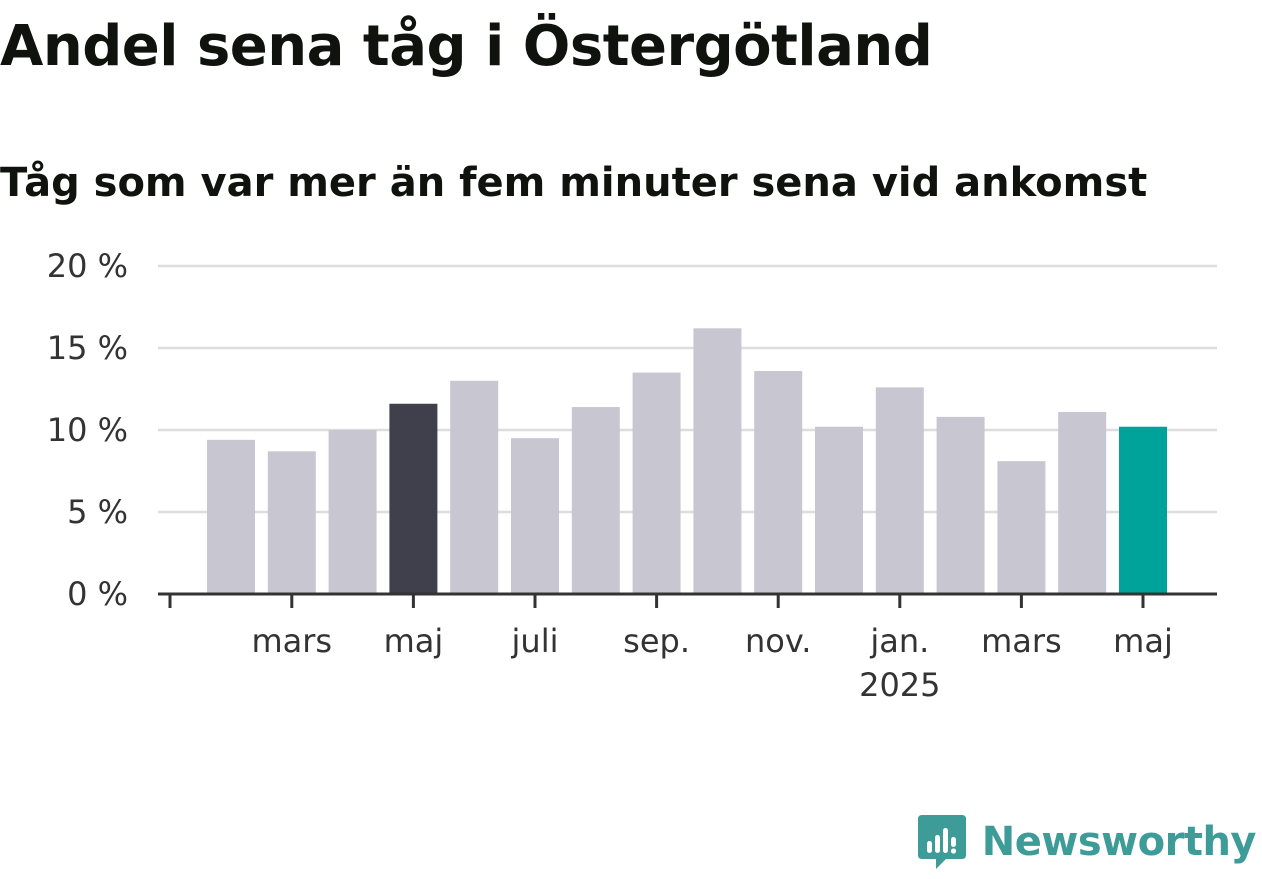 The image size is (1262, 879). What do you see at coordinates (941, 842) in the screenshot?
I see `newsworthy-logo-icon` at bounding box center [941, 842].